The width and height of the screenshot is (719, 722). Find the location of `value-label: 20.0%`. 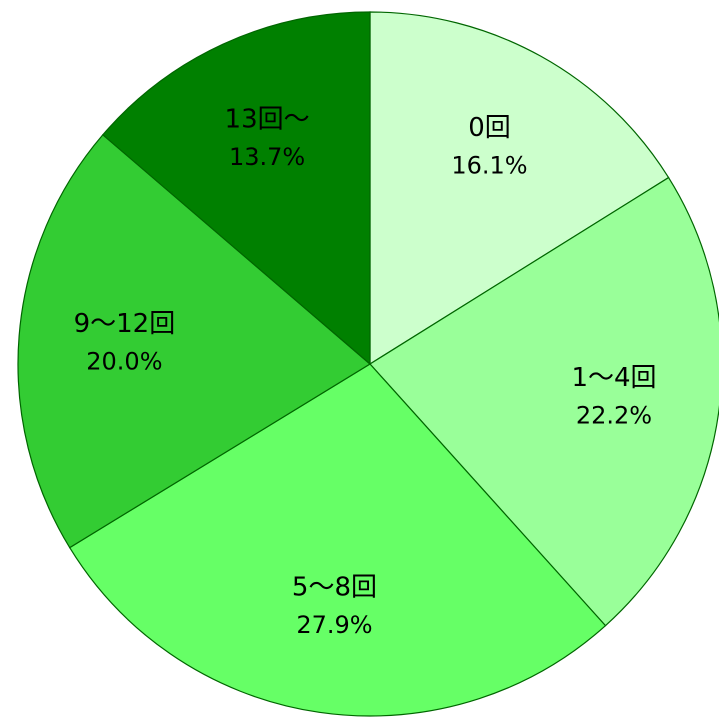

value-label: 20.0% is located at coordinates (124, 361).